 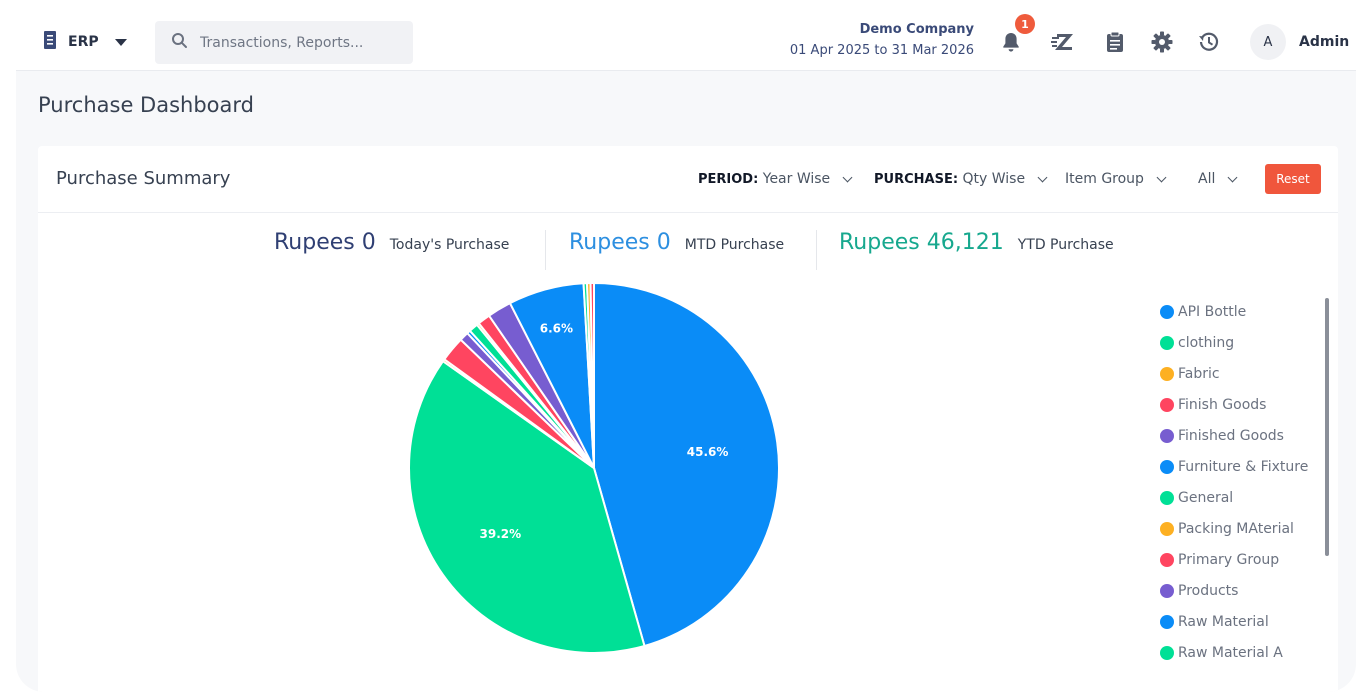 I want to click on history-icon, so click(x=1209, y=41).